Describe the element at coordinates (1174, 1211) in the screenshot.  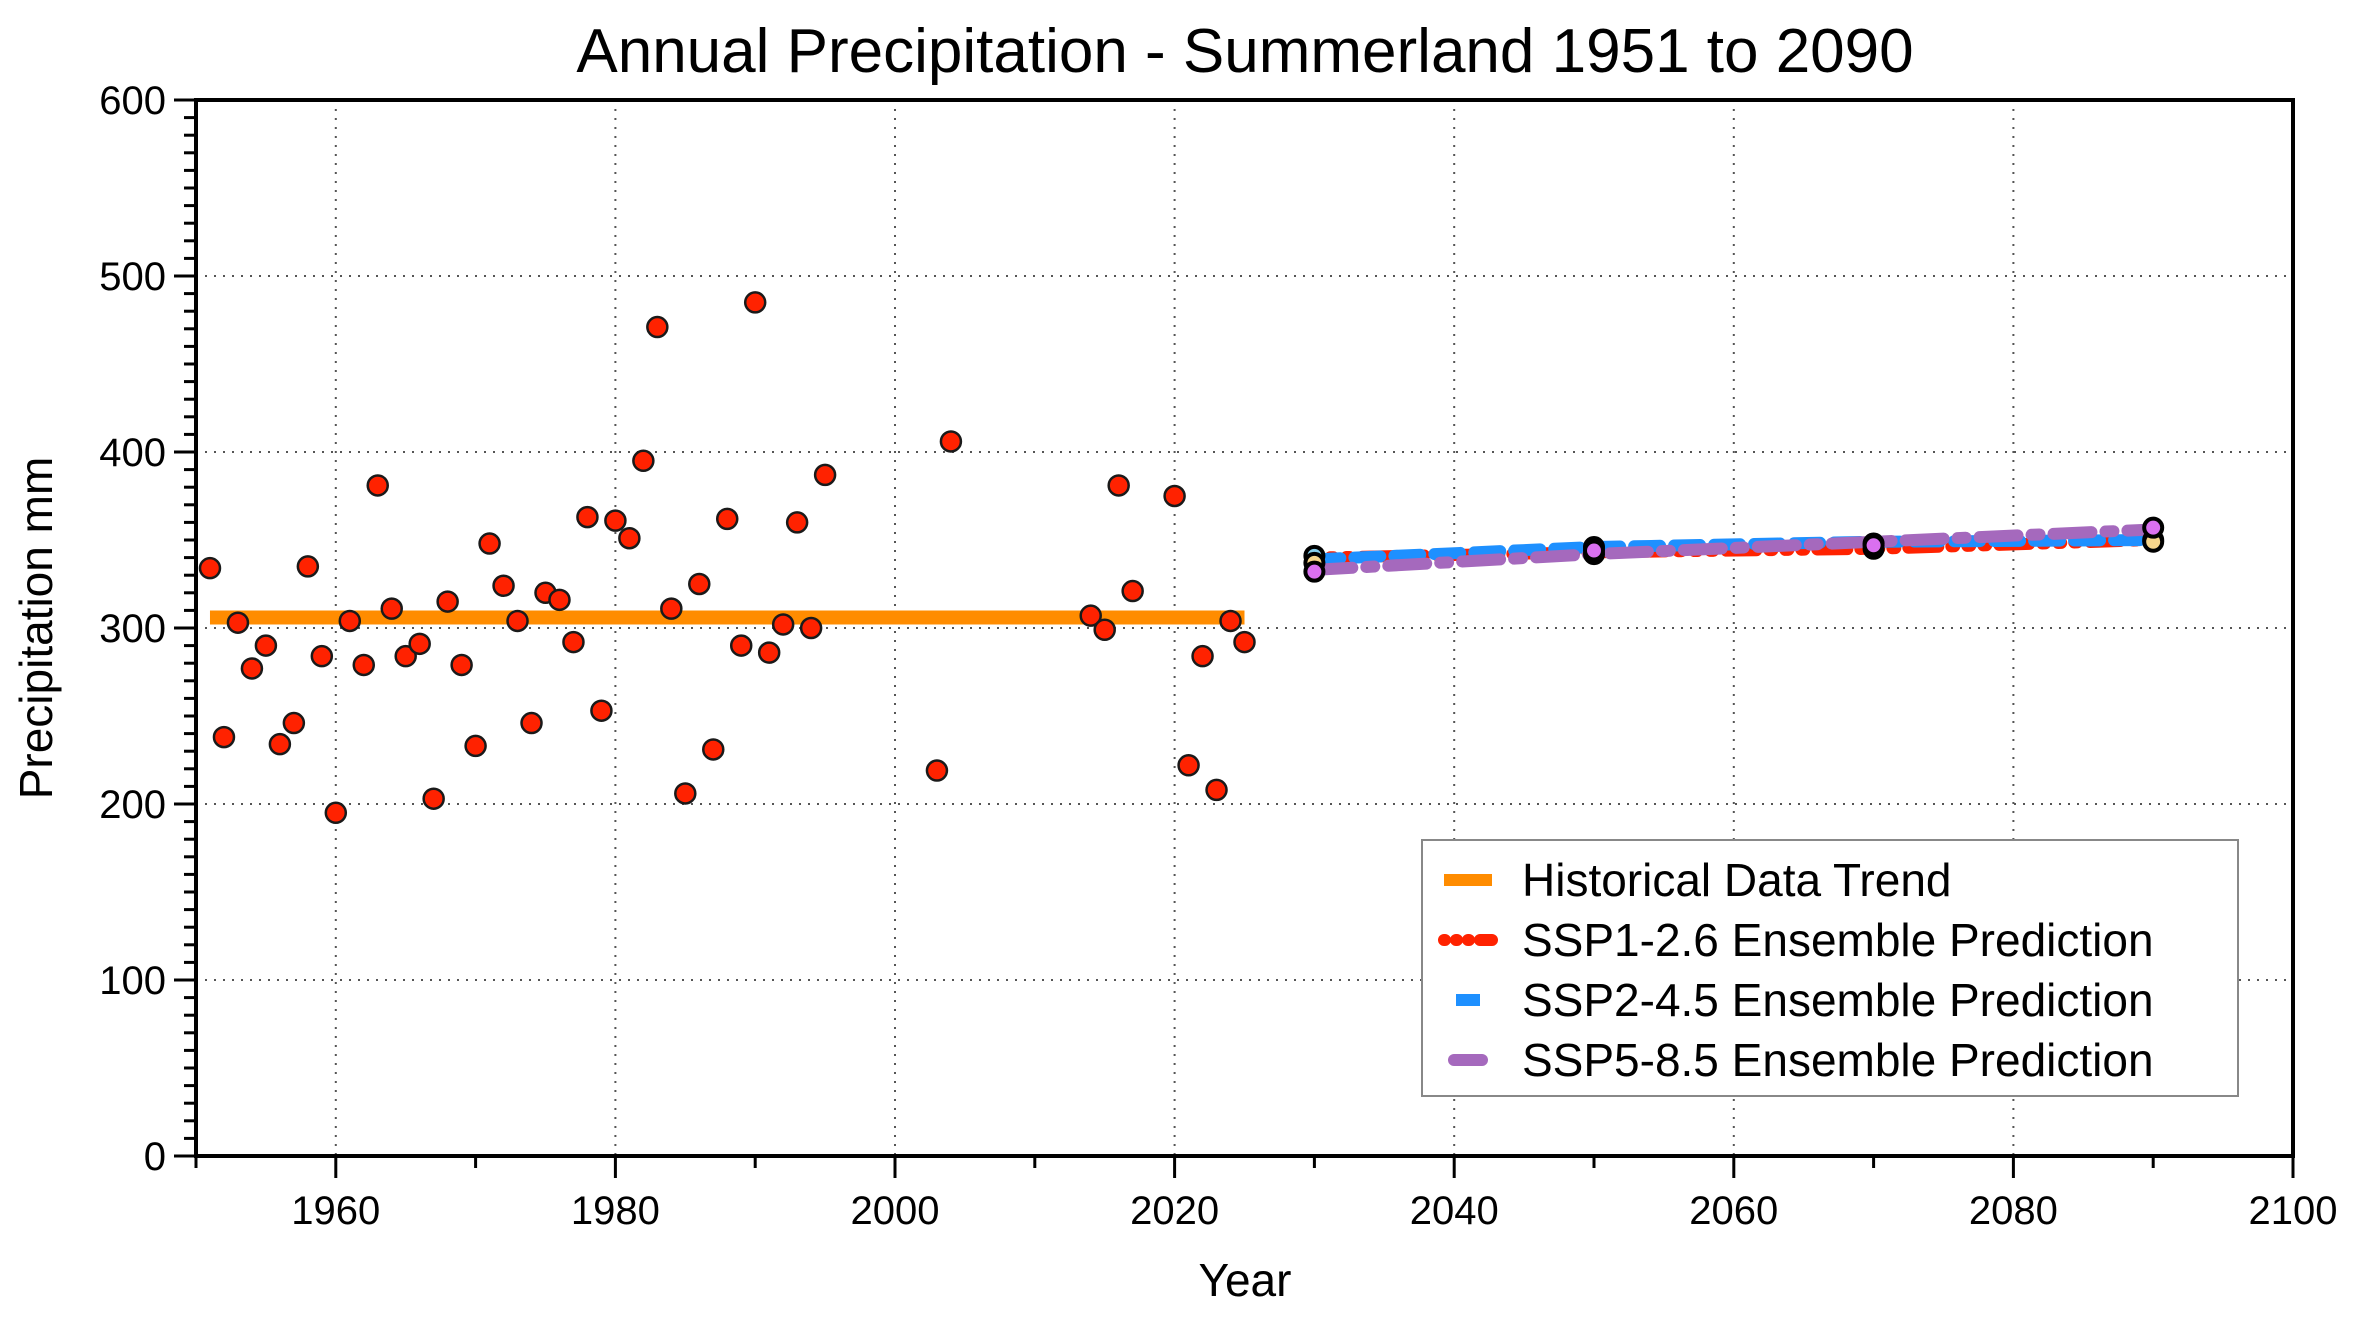
I see `x-tick-label: 2020` at that location.